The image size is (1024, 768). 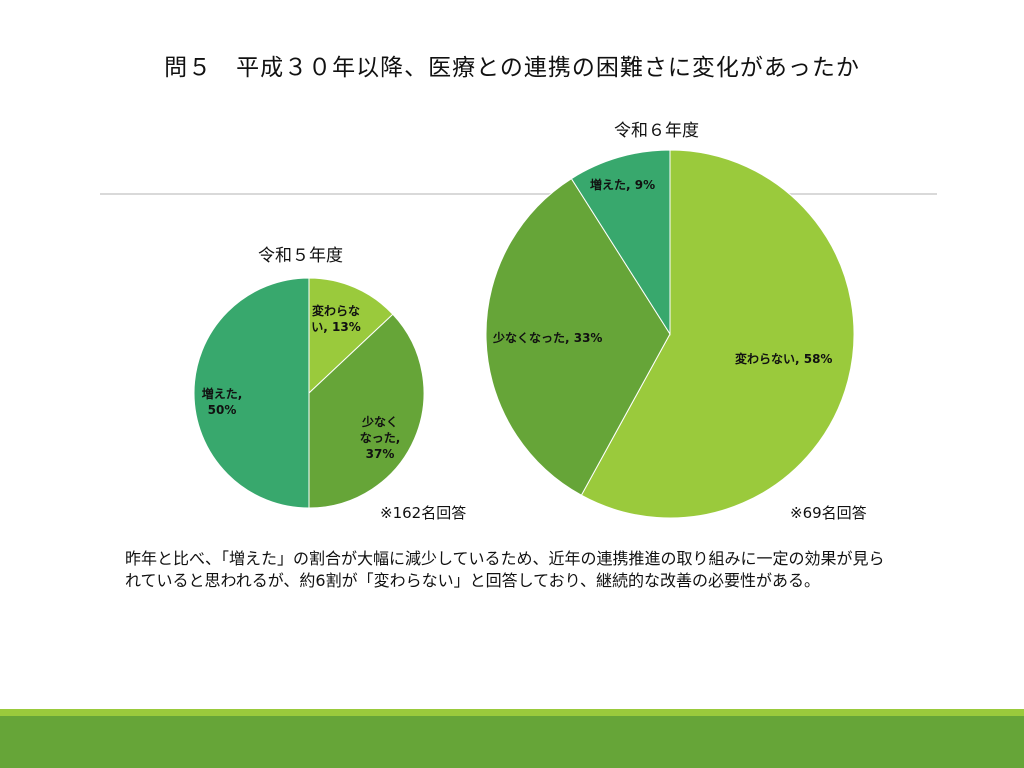 What do you see at coordinates (784, 359) in the screenshot?
I see `data-label-r6-unchanged: 変わらない, 58%` at bounding box center [784, 359].